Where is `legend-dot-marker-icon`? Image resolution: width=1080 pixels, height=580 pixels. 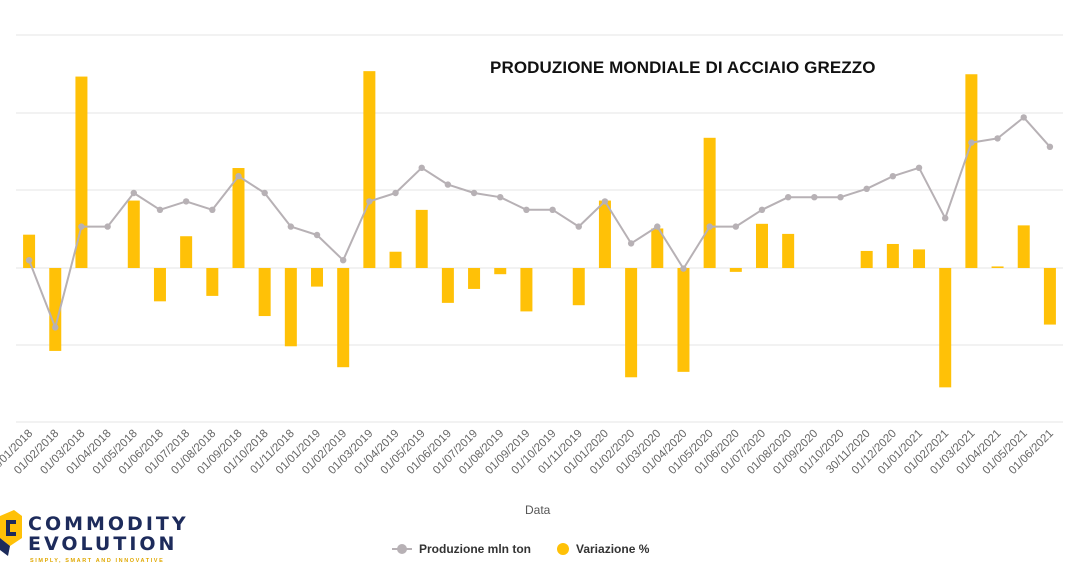 legend-dot-marker-icon is located at coordinates (563, 549).